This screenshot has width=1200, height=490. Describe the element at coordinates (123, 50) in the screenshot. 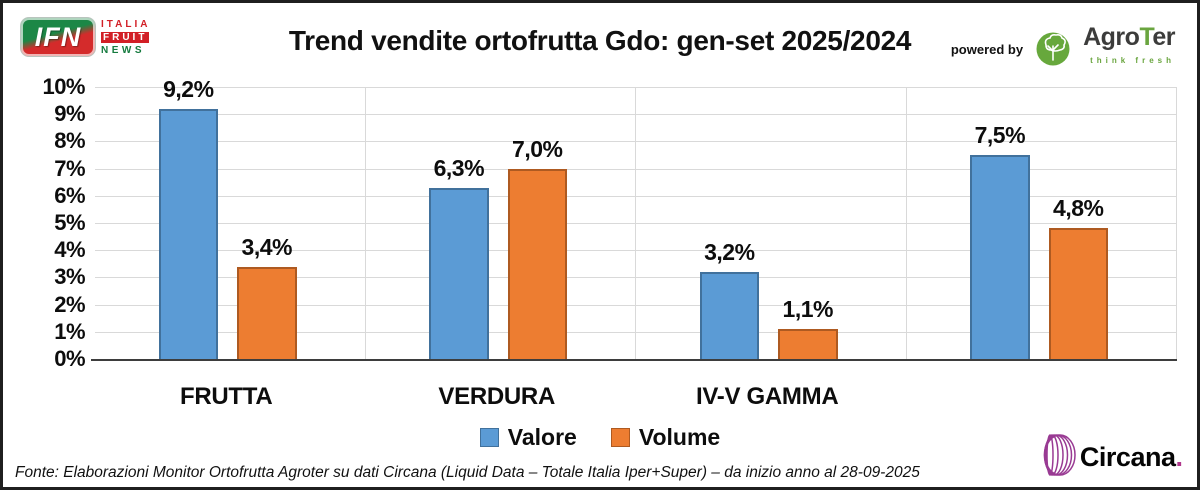

I see `ifn-word-news: NEWS` at that location.